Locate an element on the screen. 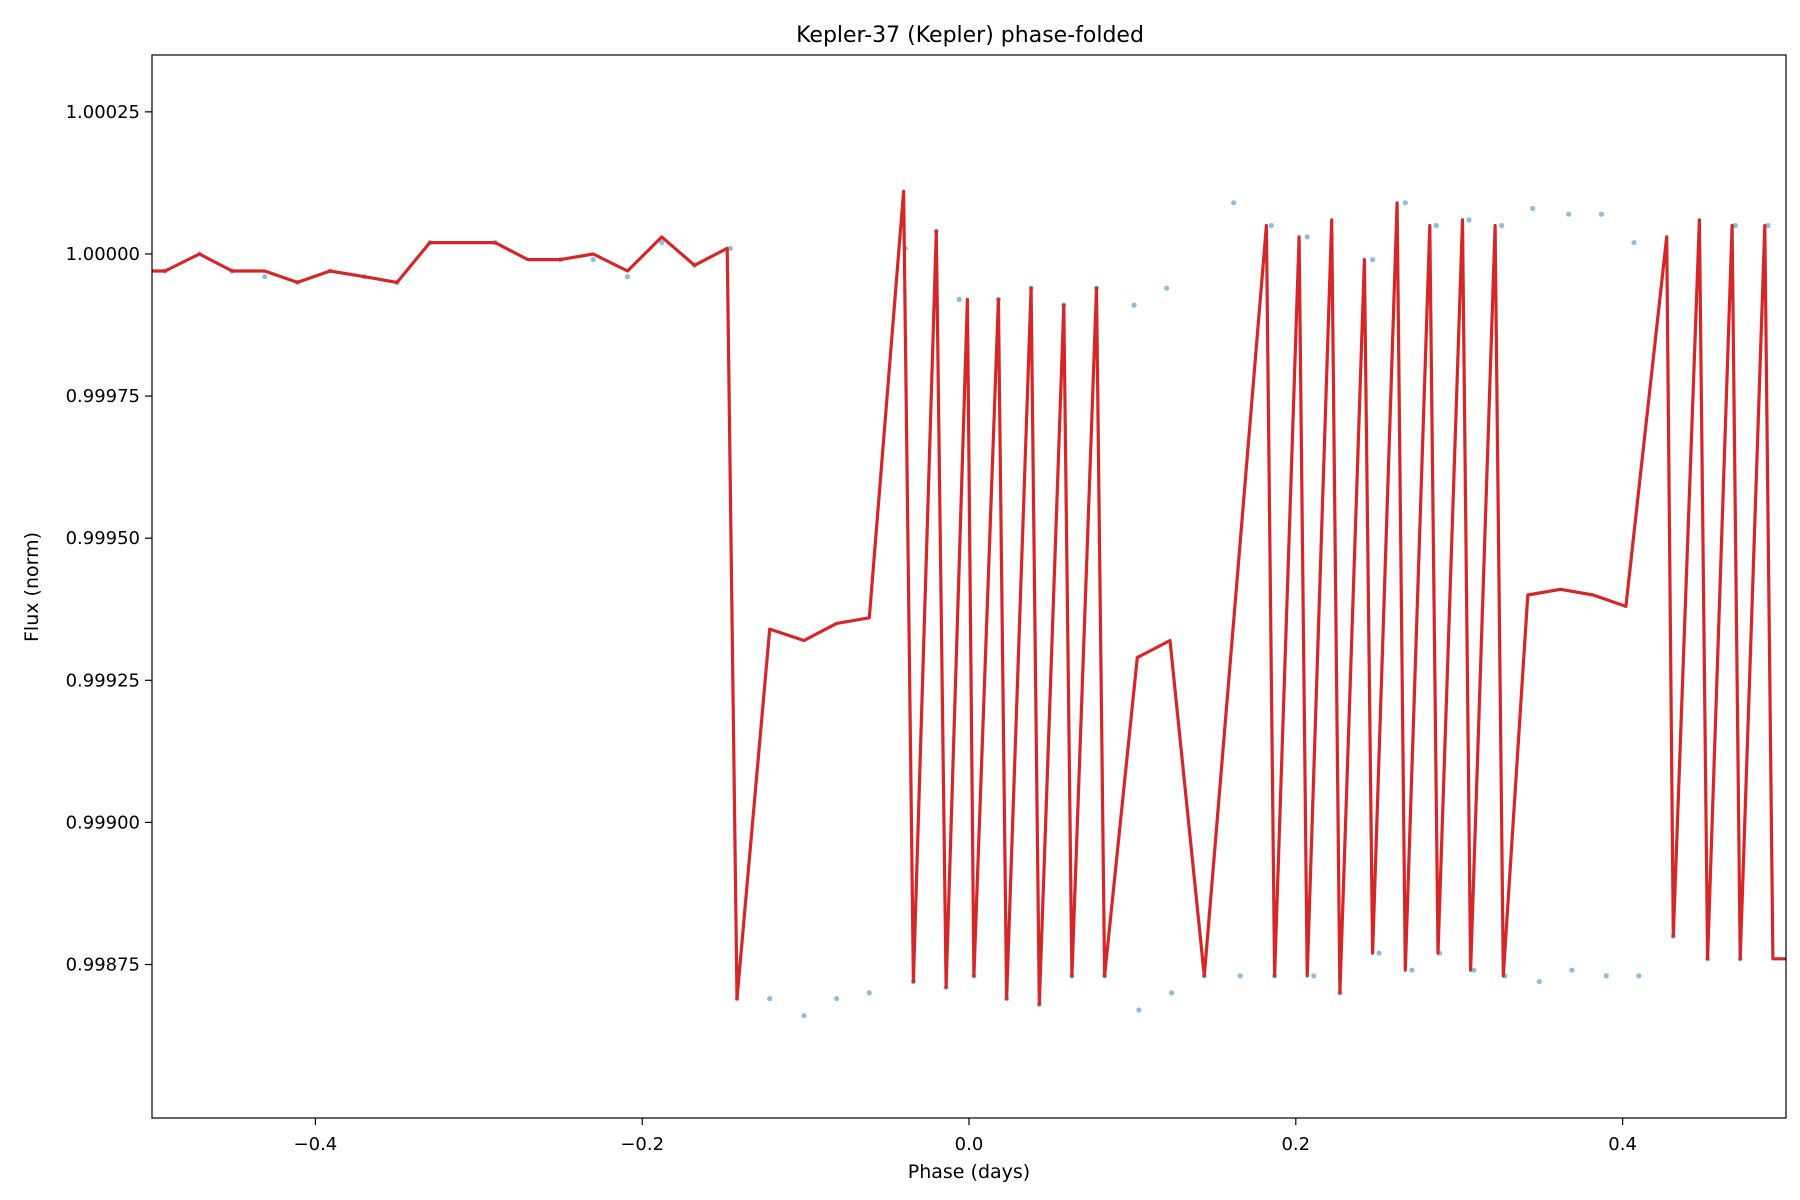 Image resolution: width=1800 pixels, height=1200 pixels. x-axis: −0.4 −0.2 0.0 0.2 0.4 is located at coordinates (965, 1136).